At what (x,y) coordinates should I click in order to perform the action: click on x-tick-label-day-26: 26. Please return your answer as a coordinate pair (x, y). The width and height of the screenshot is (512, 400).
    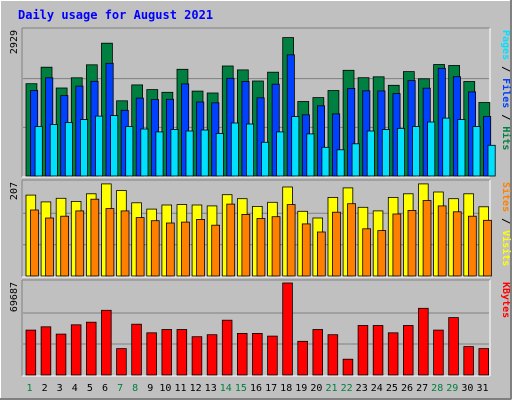
    Looking at the image, I should click on (407, 388).